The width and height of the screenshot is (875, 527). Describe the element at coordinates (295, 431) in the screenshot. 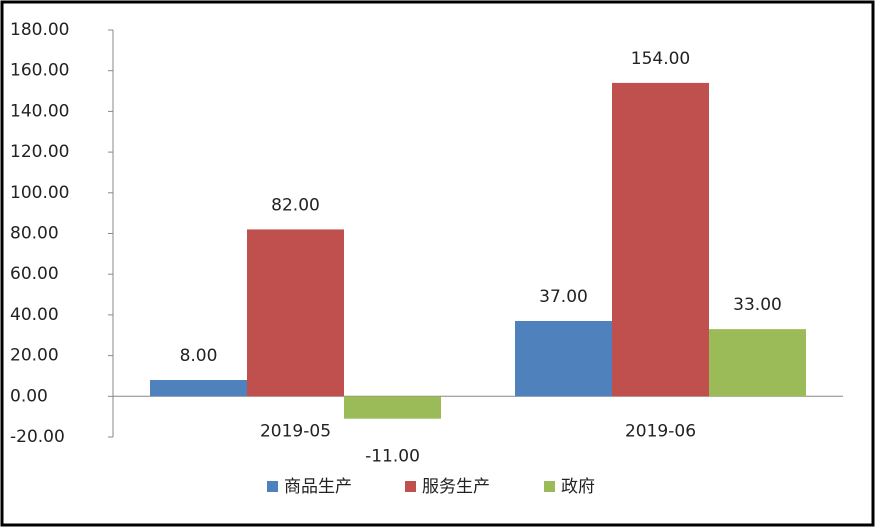

I see `x-tick-label: 2019-05` at that location.